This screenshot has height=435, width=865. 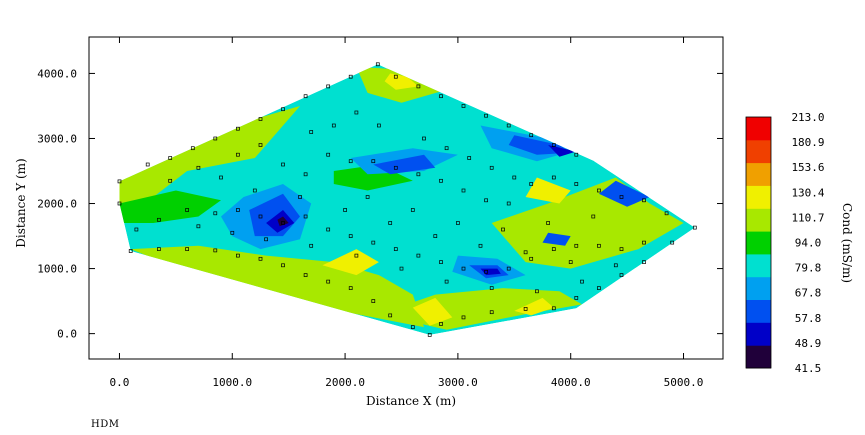 What do you see at coordinates (808, 243) in the screenshot?
I see `colorbar-label: 94.0` at bounding box center [808, 243].